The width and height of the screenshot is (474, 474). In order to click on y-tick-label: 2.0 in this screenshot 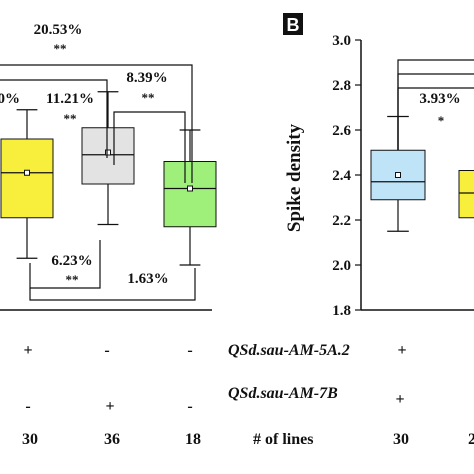, I will do `click(341, 266)`.